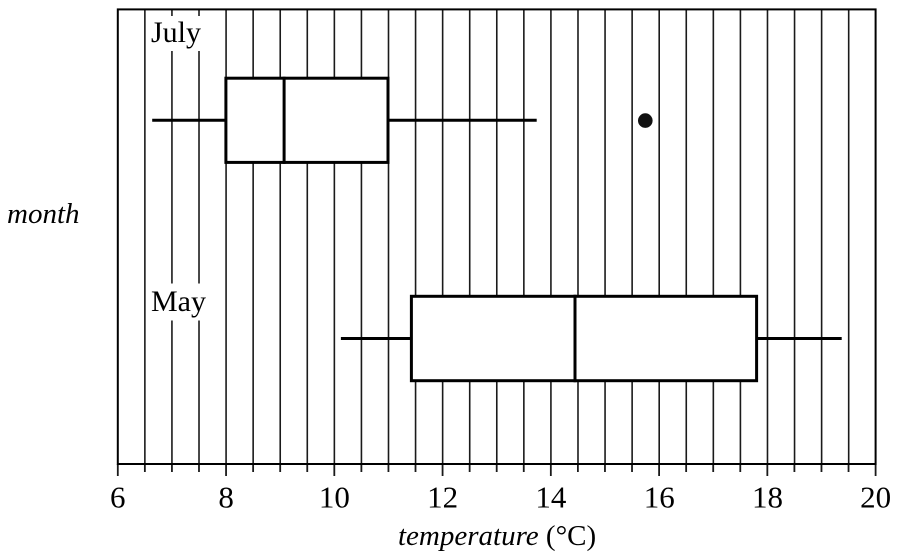 The height and width of the screenshot is (558, 909). I want to click on svg-text: July, so click(176, 32).